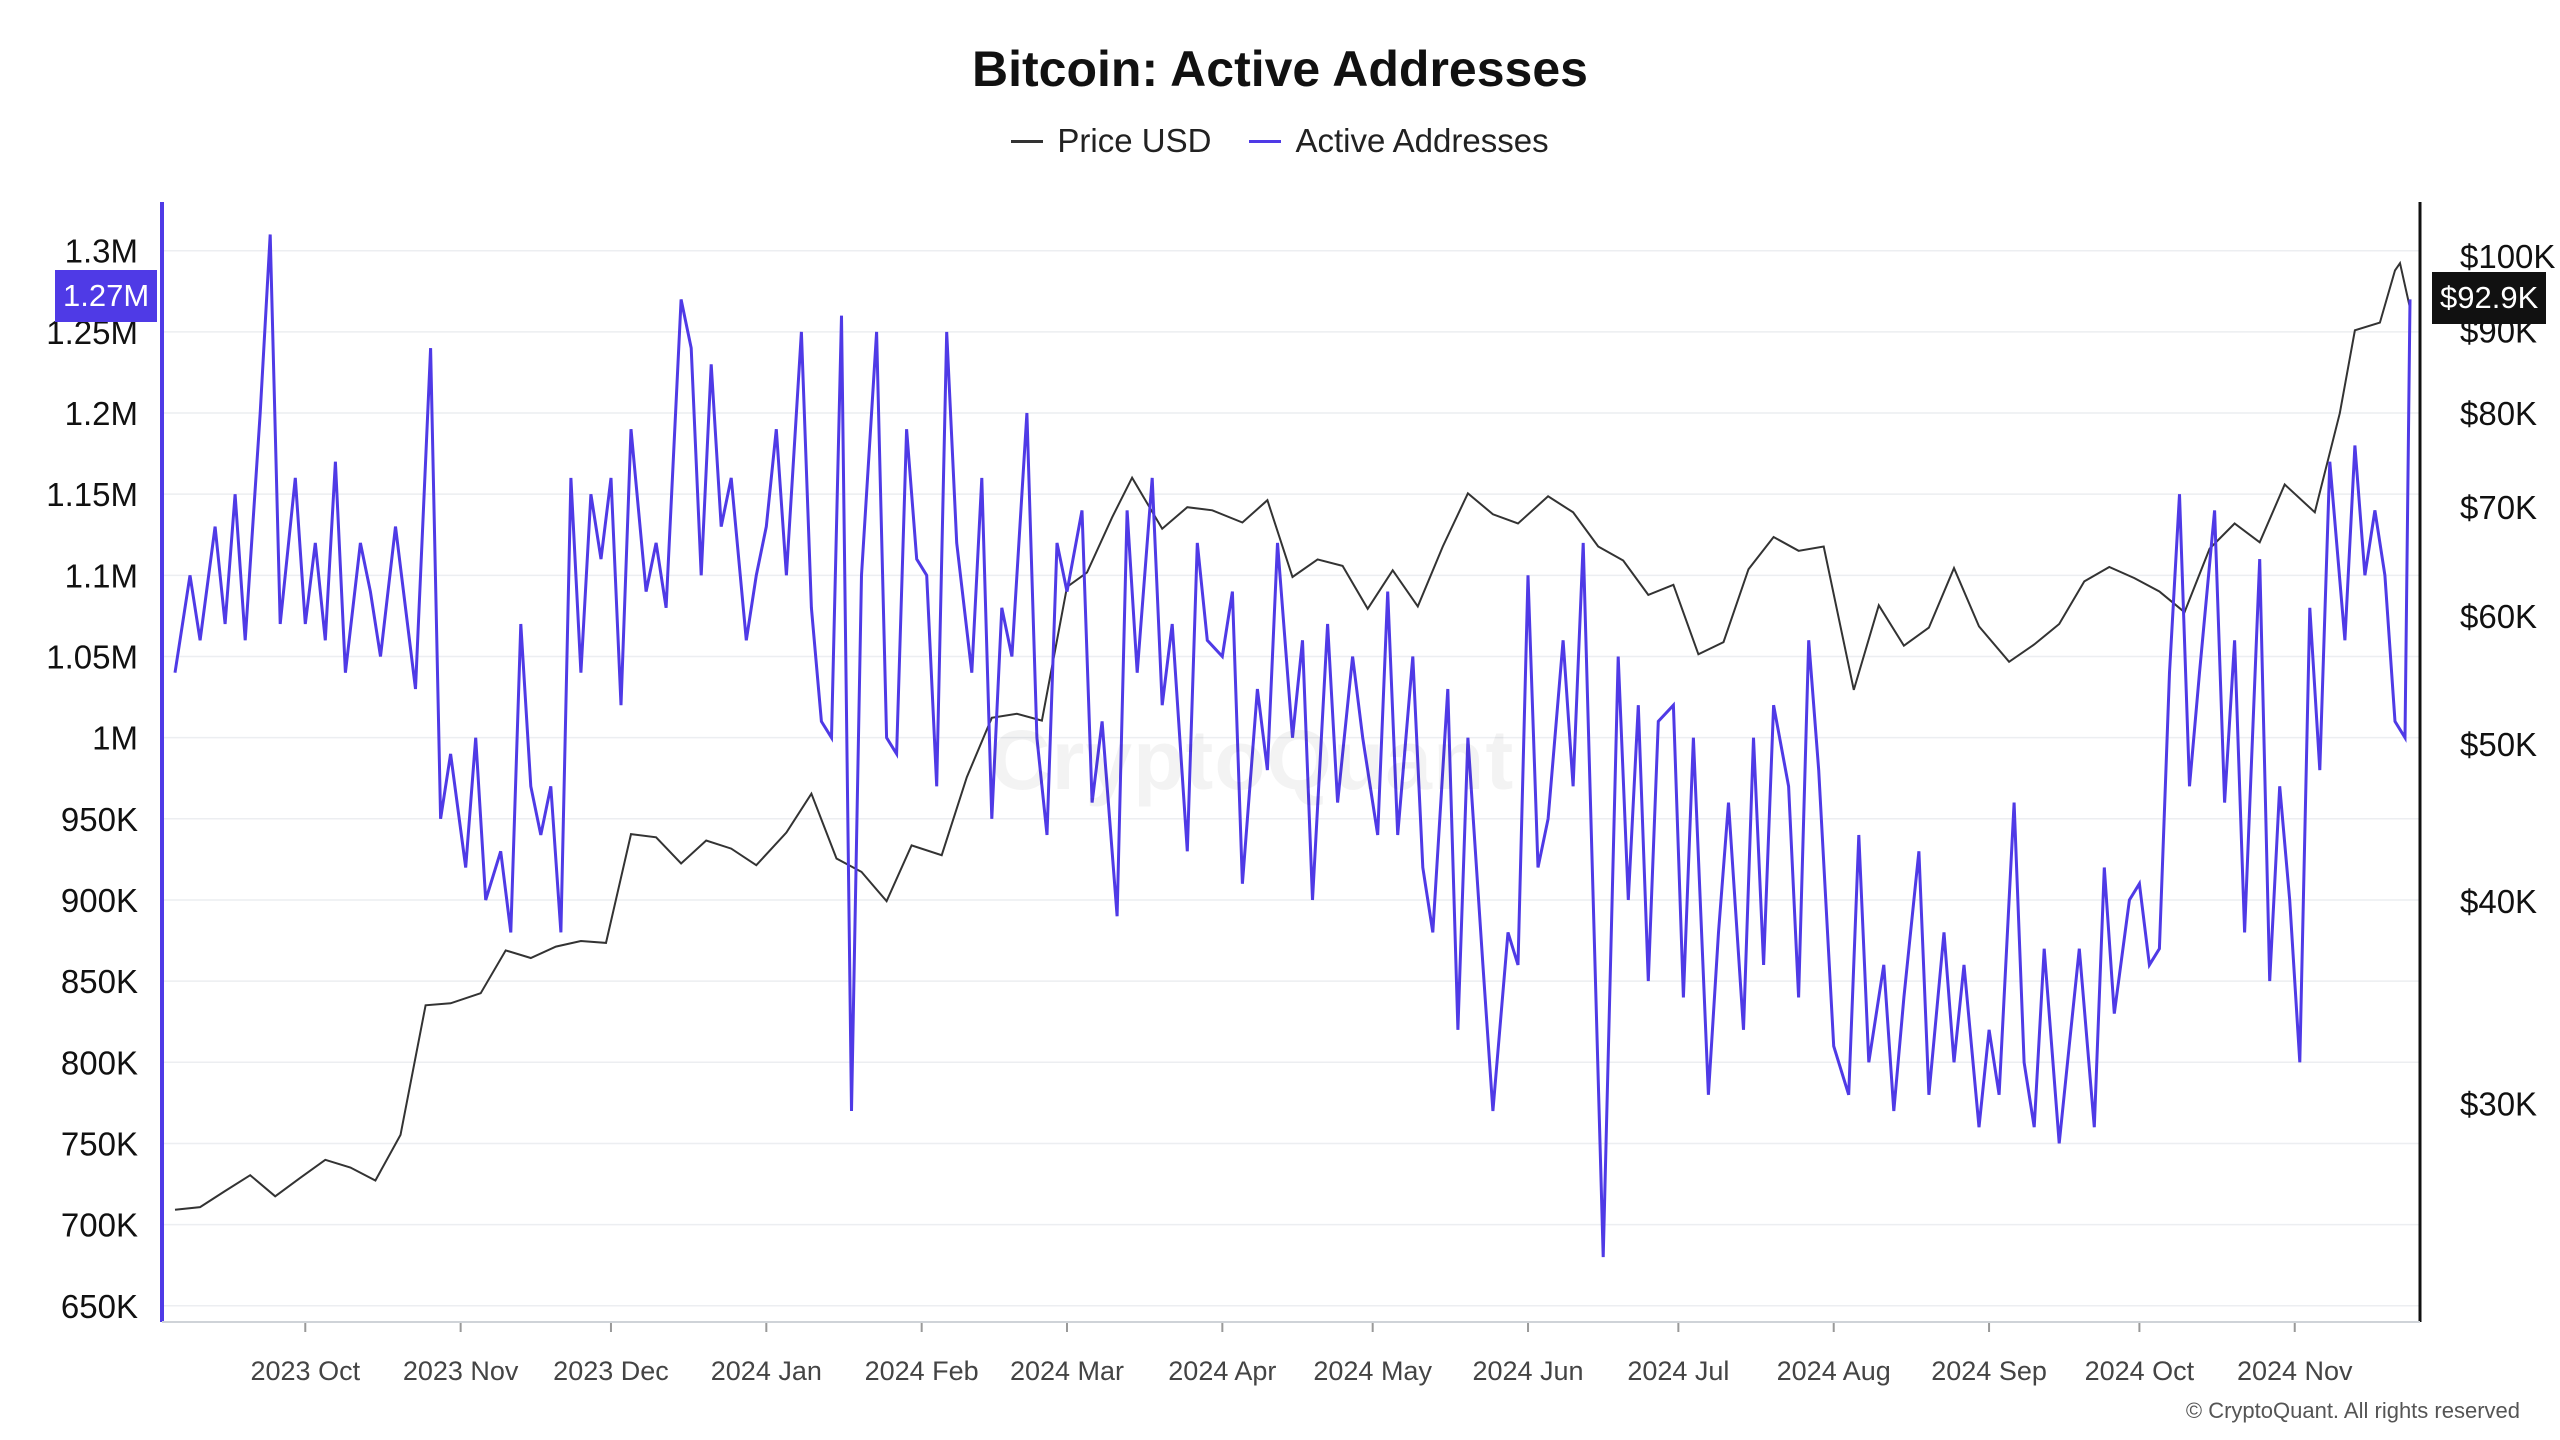  What do you see at coordinates (1265, 141) in the screenshot?
I see `legend-swatch-active-addresses` at bounding box center [1265, 141].